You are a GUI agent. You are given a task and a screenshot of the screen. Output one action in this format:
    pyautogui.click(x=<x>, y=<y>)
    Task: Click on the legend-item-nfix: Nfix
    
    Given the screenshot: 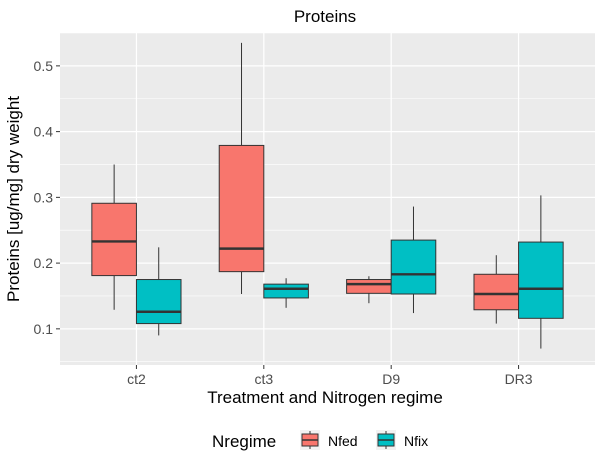 What is the action you would take?
    pyautogui.click(x=402, y=440)
    